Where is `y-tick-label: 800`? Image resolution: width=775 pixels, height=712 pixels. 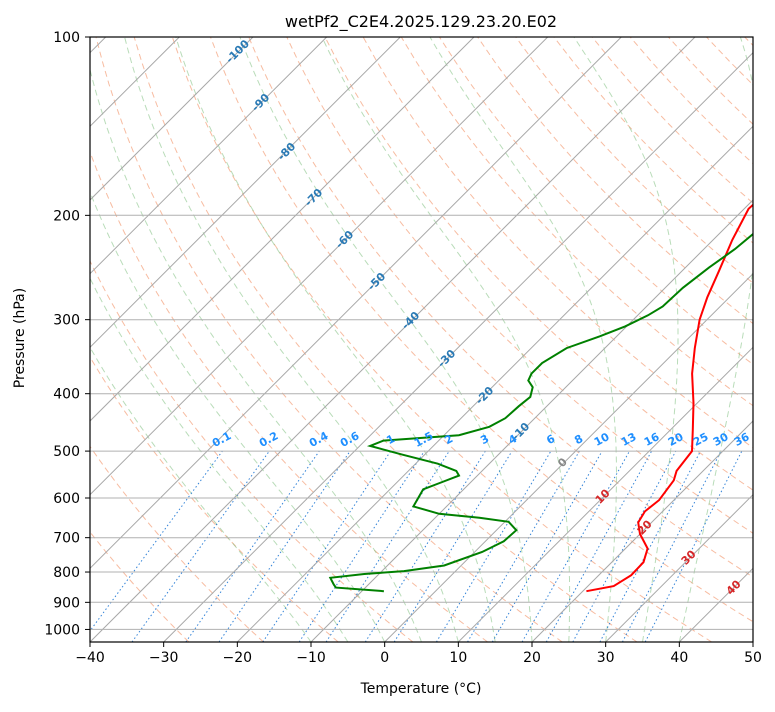 y-tick-label: 800 is located at coordinates (66, 573).